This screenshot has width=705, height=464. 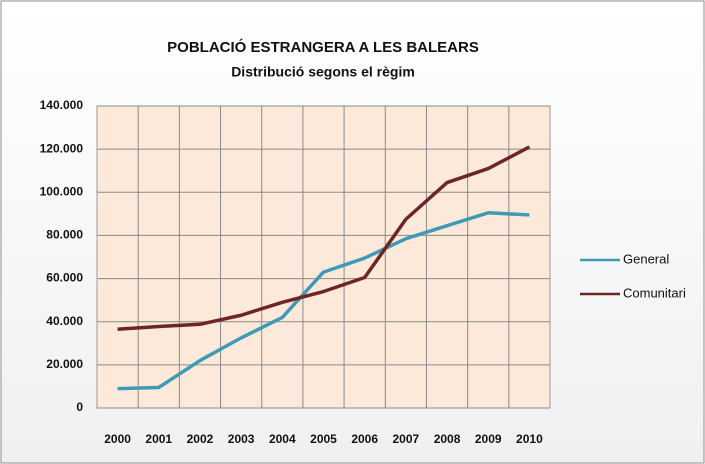 What do you see at coordinates (447, 439) in the screenshot?
I see `x-tick-label: 2008` at bounding box center [447, 439].